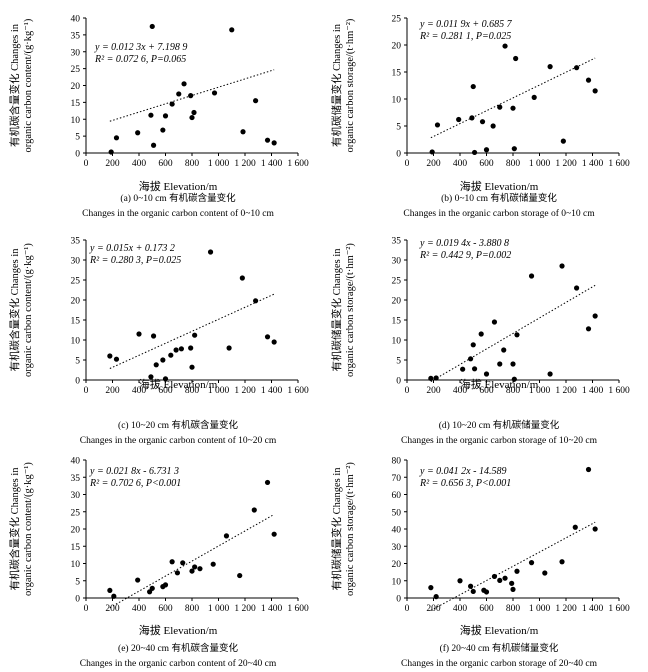 This screenshot has width=648, height=672. Describe the element at coordinates (245, 164) in the screenshot. I see `panel-a-x-tick-label: 1 200` at that location.